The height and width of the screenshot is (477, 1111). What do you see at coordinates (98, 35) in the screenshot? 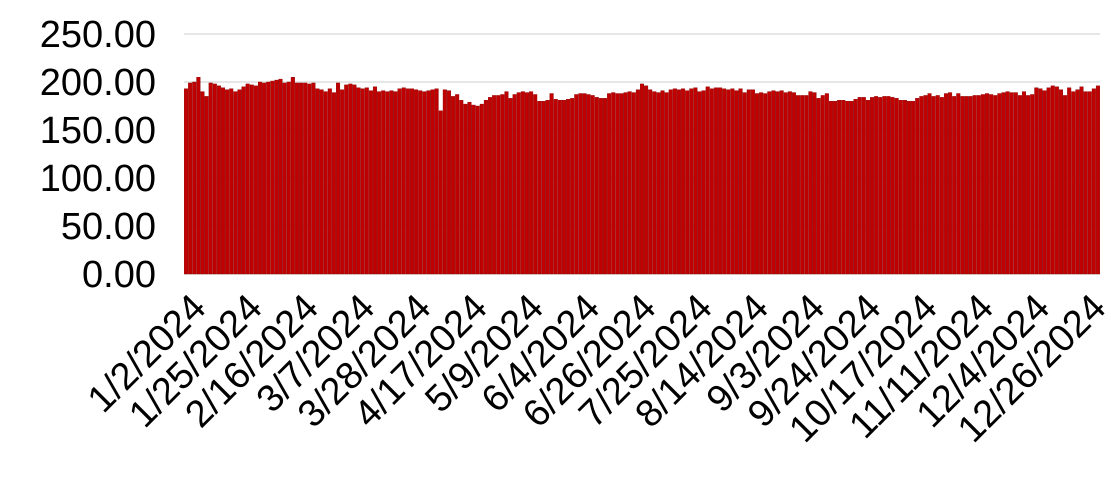
I see `y-tick-label: 250.00` at bounding box center [98, 35].